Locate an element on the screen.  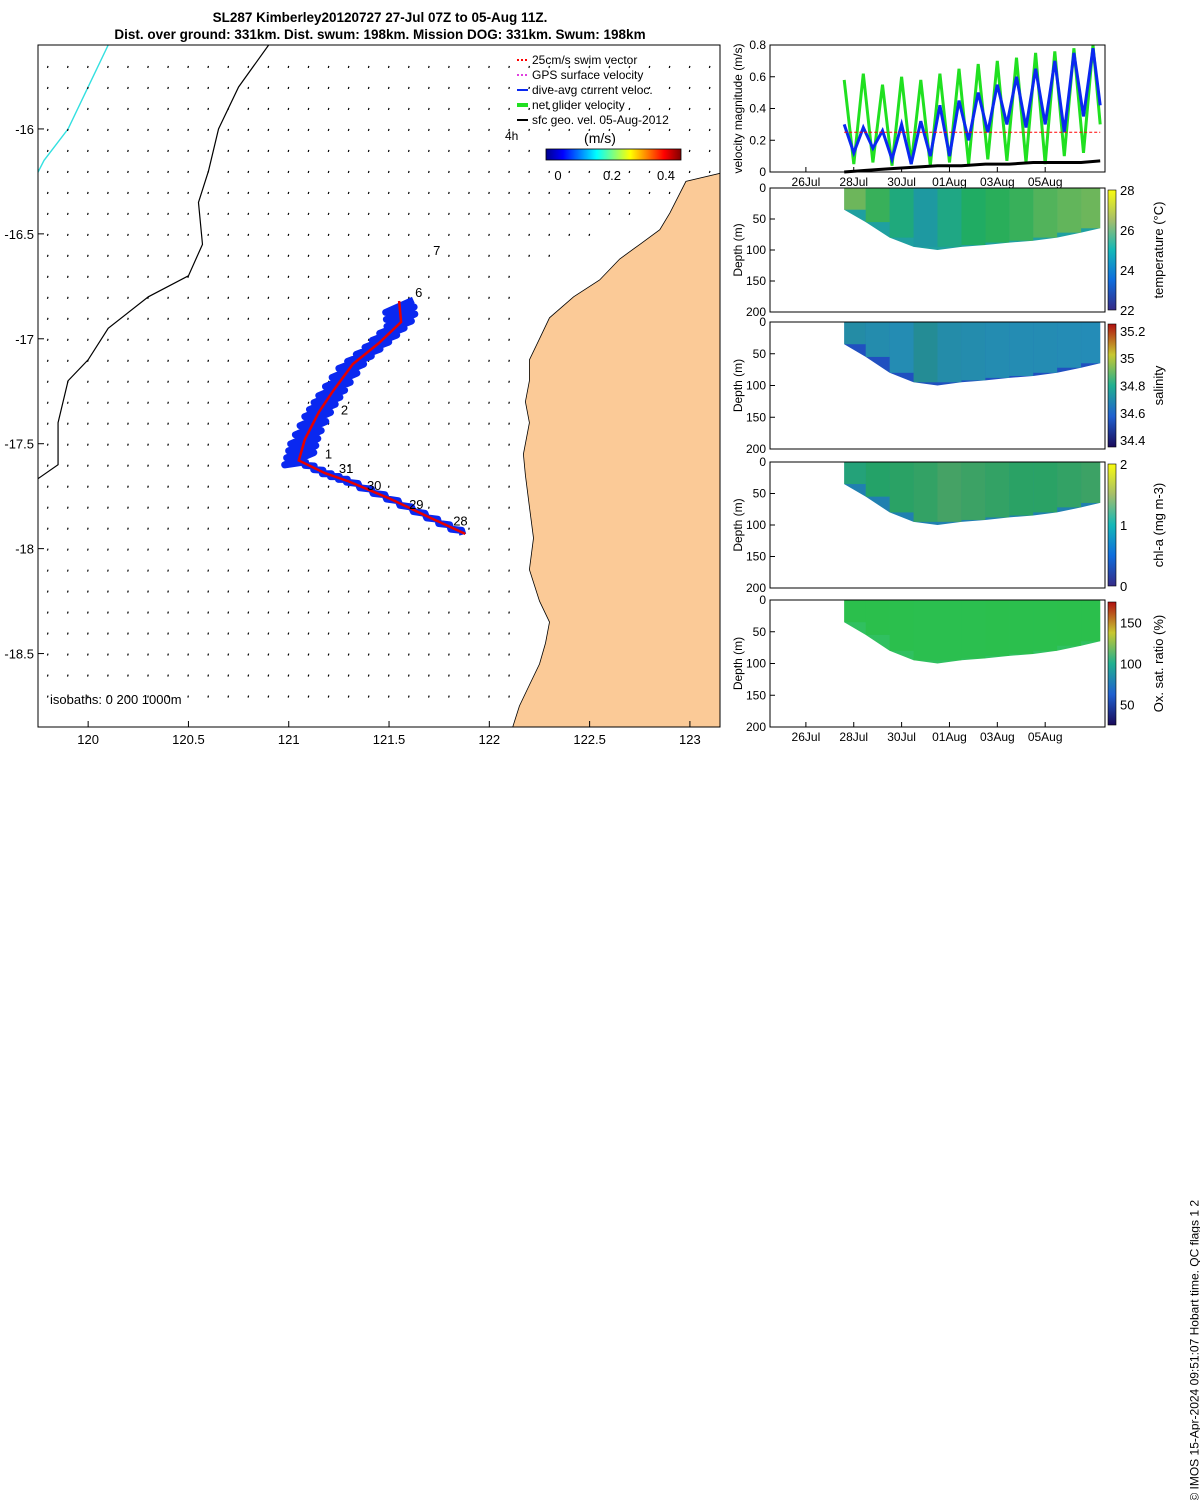
panel-ytick-label: 50 is located at coordinates (760, 354).